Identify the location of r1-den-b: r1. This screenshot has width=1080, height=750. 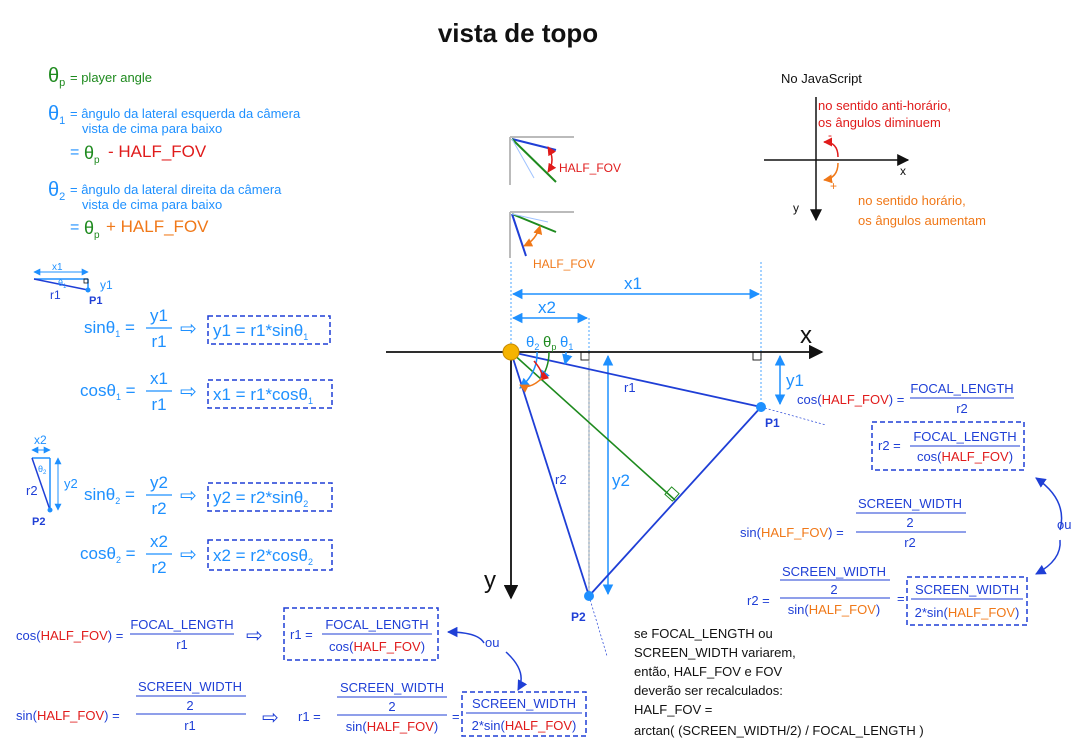
(190, 725).